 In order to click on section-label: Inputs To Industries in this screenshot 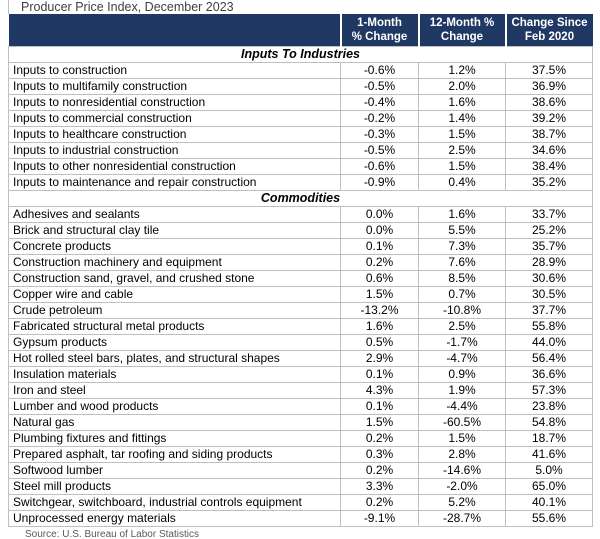, I will do `click(300, 54)`.